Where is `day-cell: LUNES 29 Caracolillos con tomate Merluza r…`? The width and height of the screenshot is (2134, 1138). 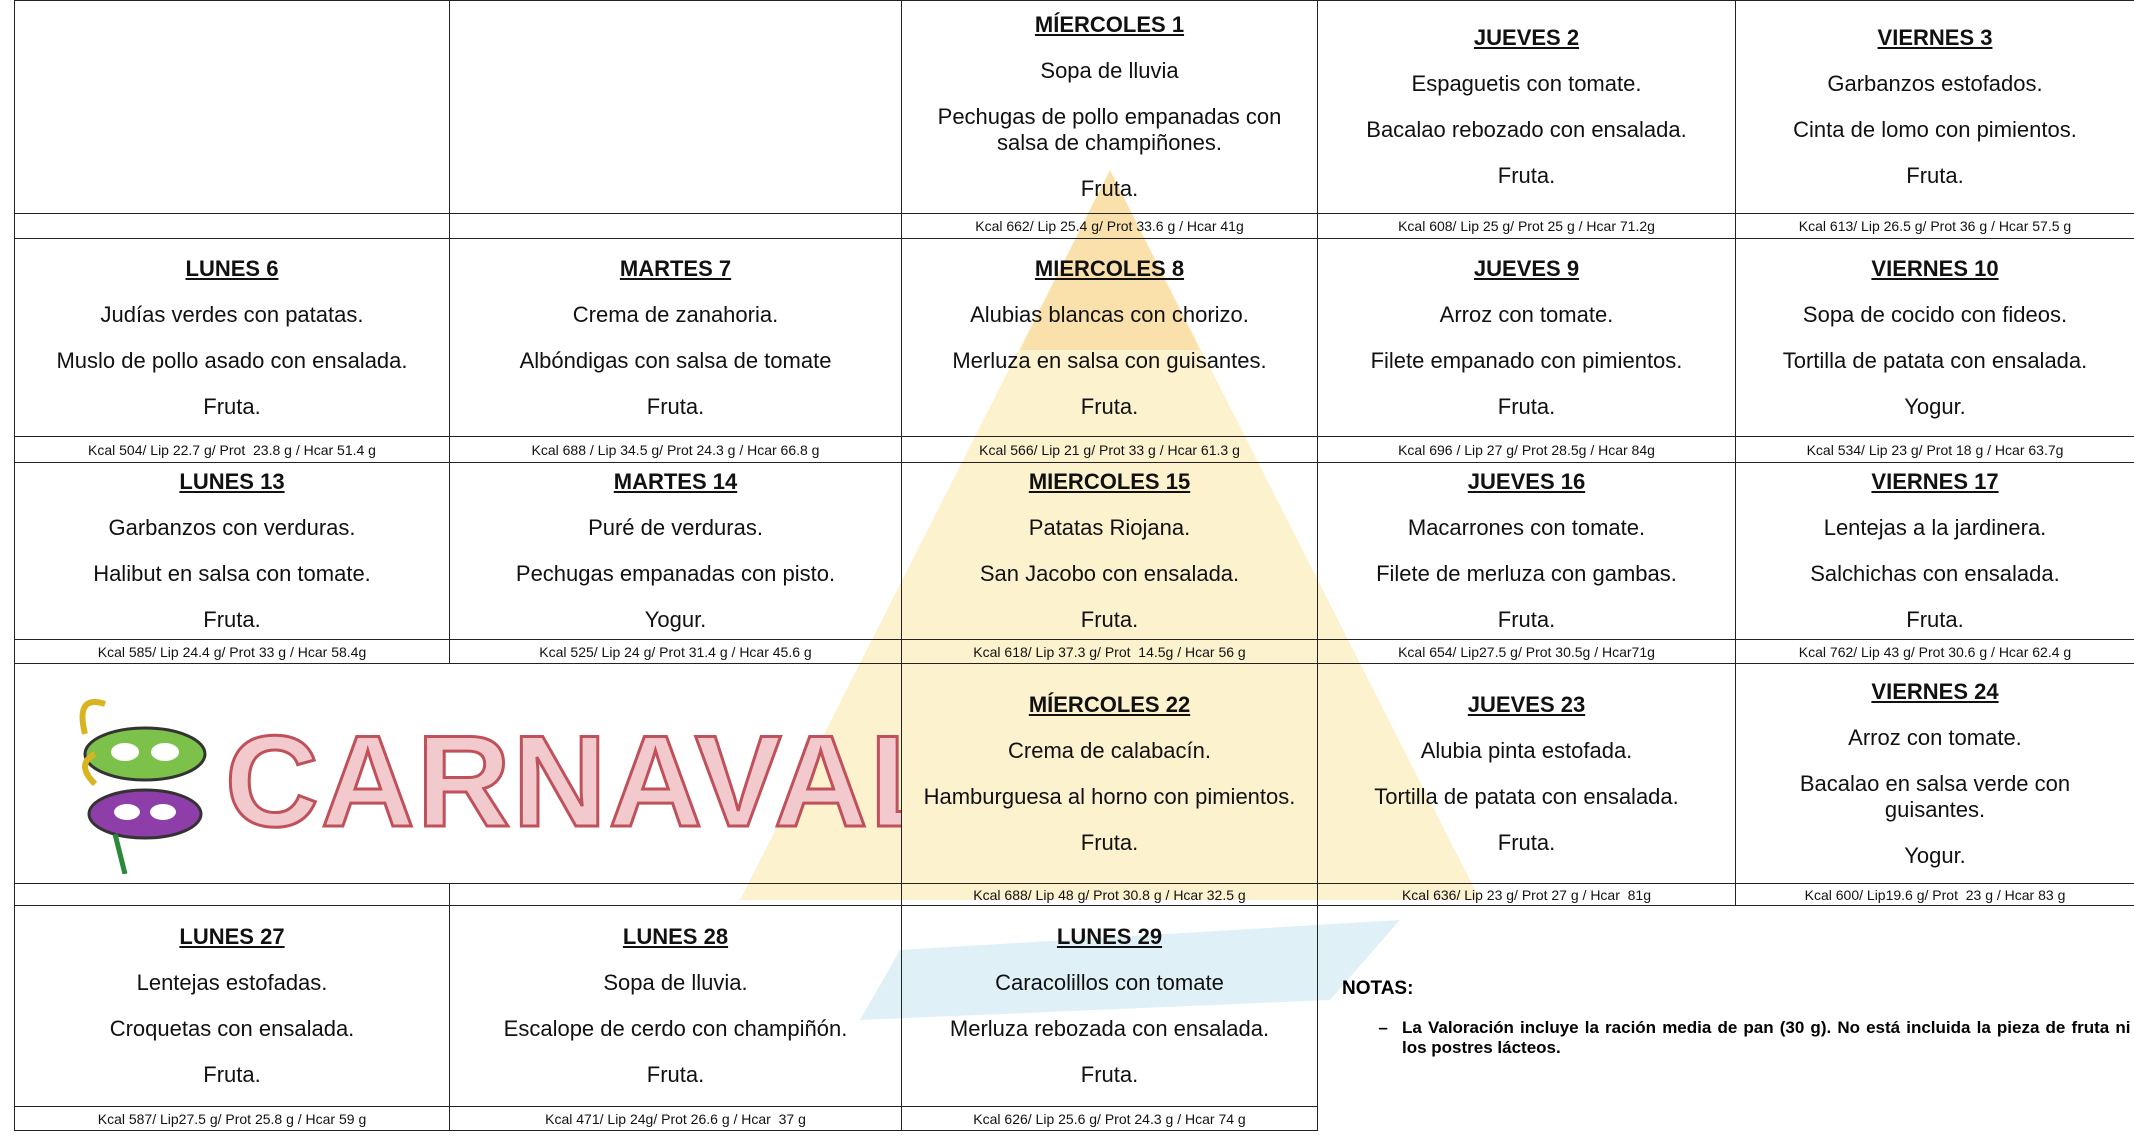
day-cell: LUNES 29 Caracolillos con tomate Merluza r… is located at coordinates (1109, 1006).